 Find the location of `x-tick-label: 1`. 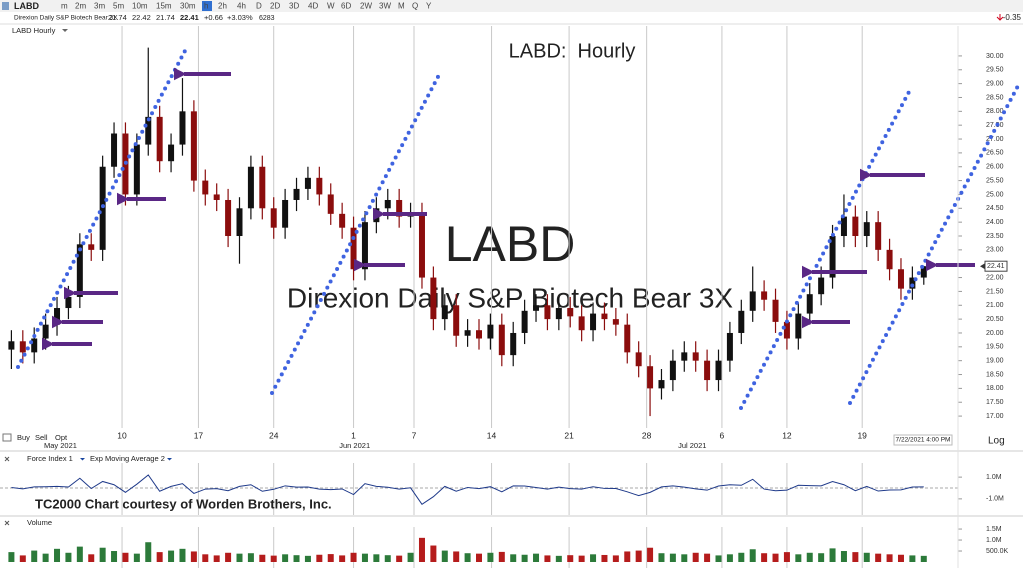

x-tick-label: 1 is located at coordinates (353, 435).